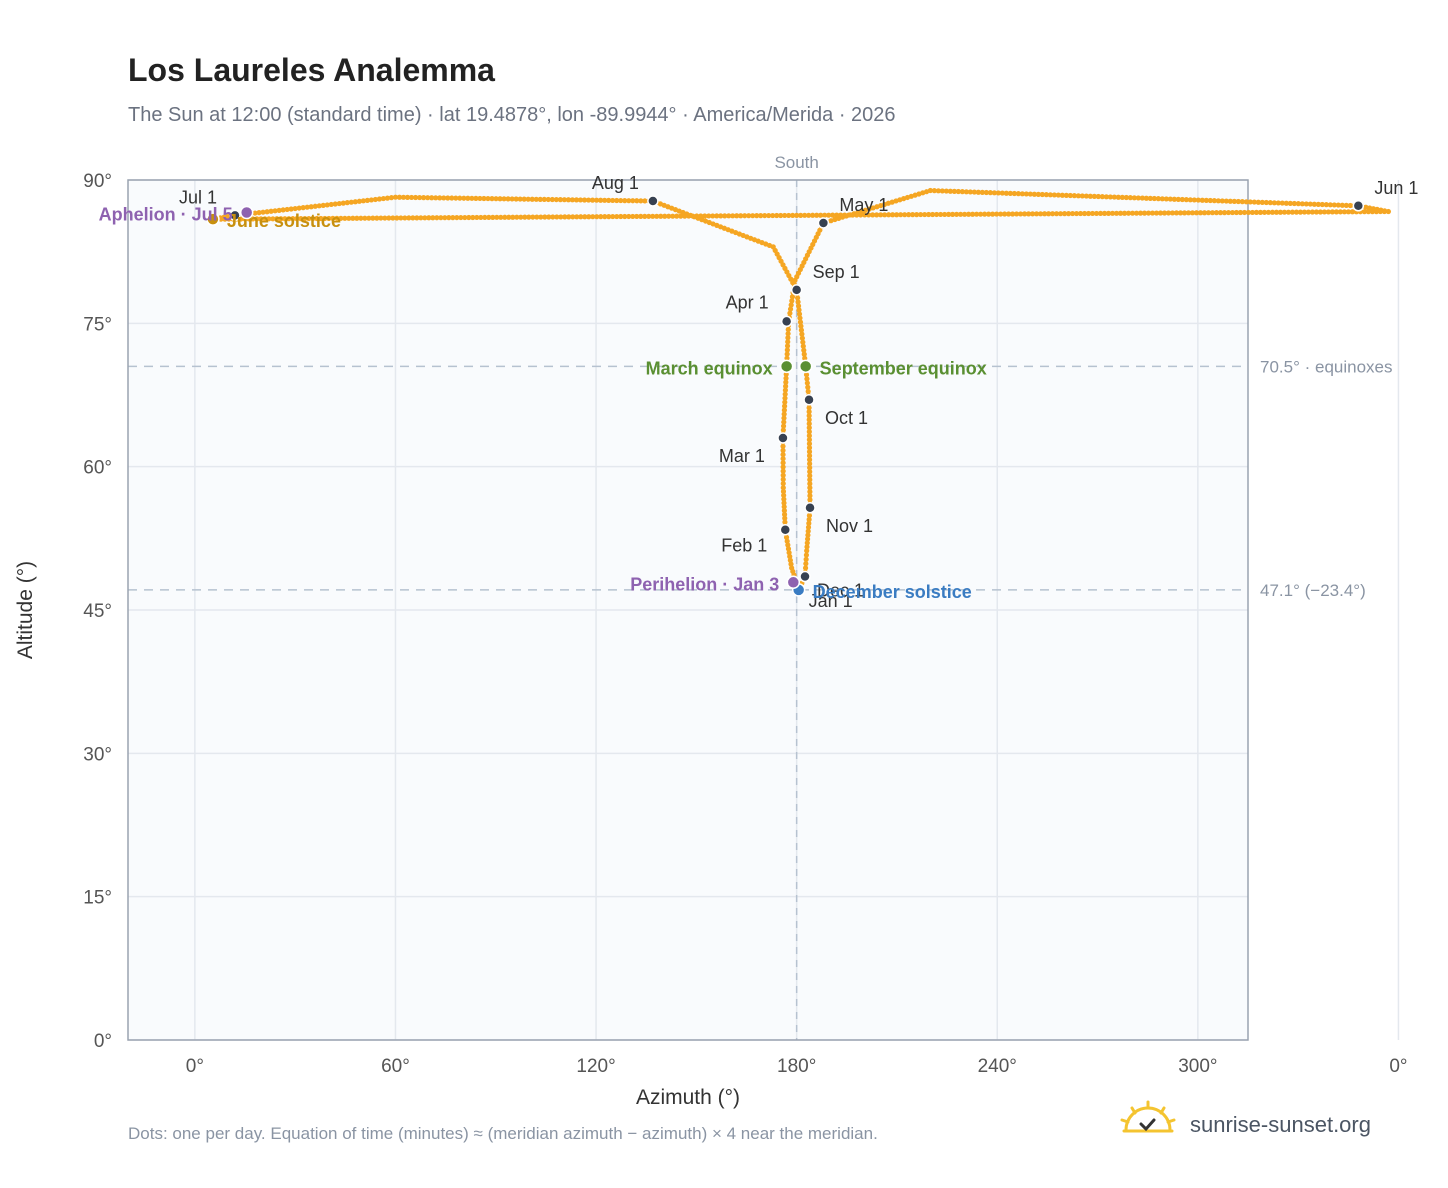 The width and height of the screenshot is (1448, 1188). I want to click on month-label: Jun 1, so click(1396, 188).